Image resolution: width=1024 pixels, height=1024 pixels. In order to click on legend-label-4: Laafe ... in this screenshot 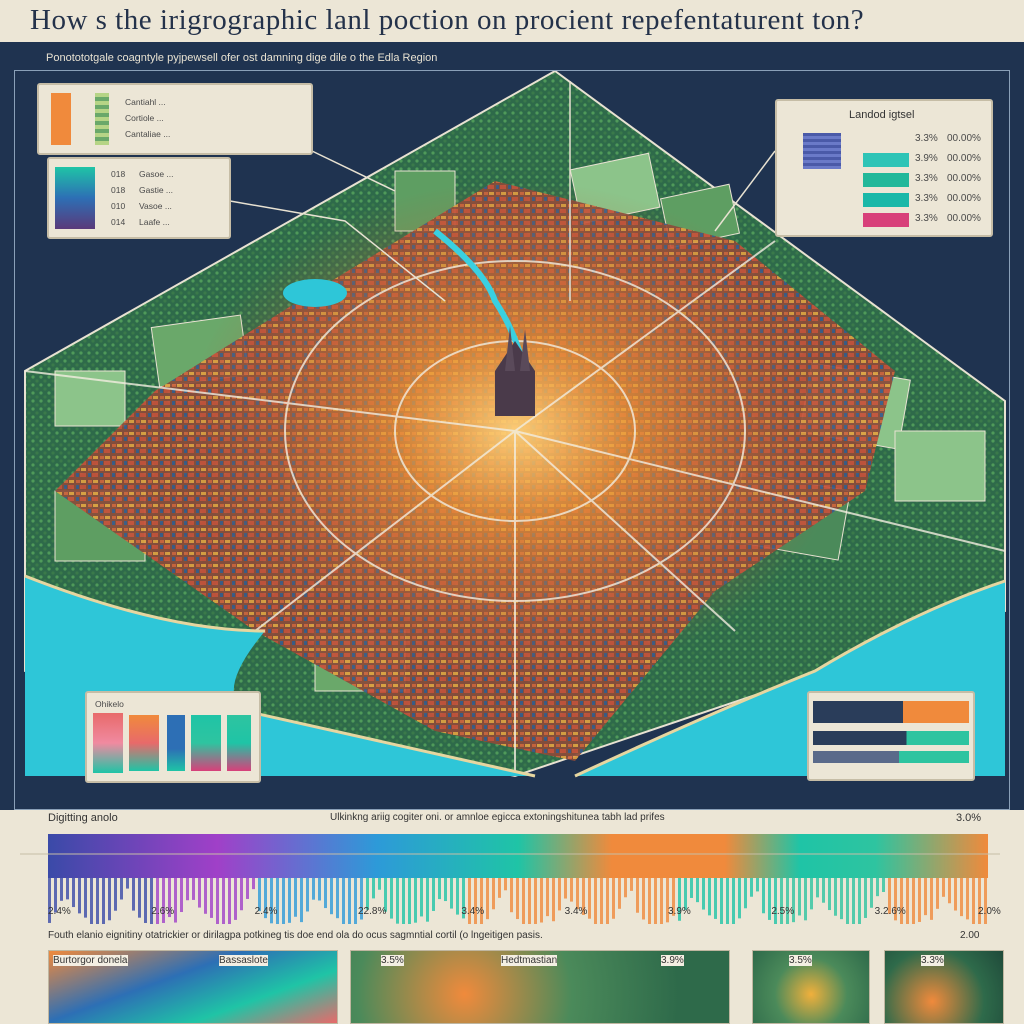, I will do `click(154, 222)`.